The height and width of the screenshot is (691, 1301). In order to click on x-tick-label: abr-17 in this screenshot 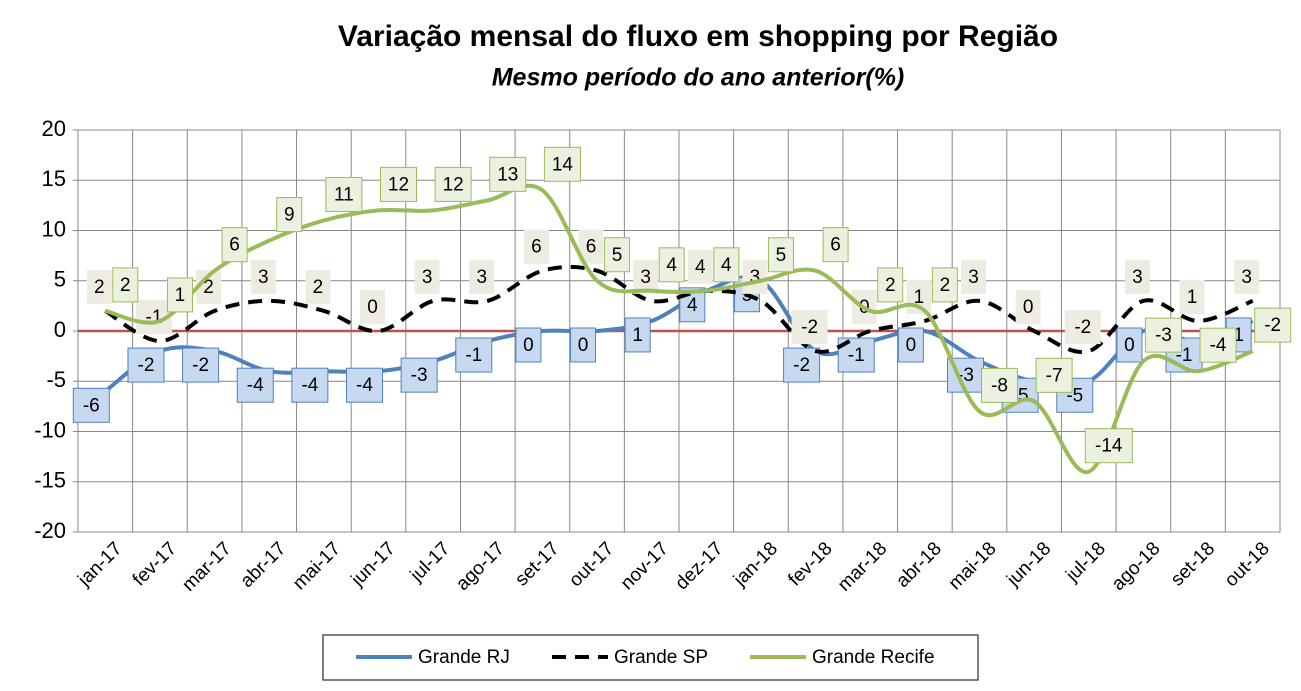, I will do `click(264, 565)`.